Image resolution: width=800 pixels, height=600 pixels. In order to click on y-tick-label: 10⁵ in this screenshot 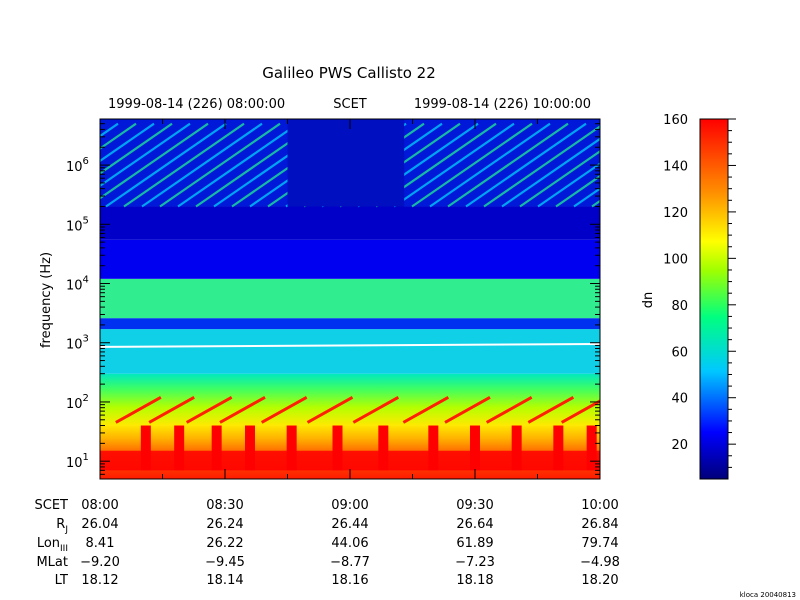, I will do `click(77, 224)`.